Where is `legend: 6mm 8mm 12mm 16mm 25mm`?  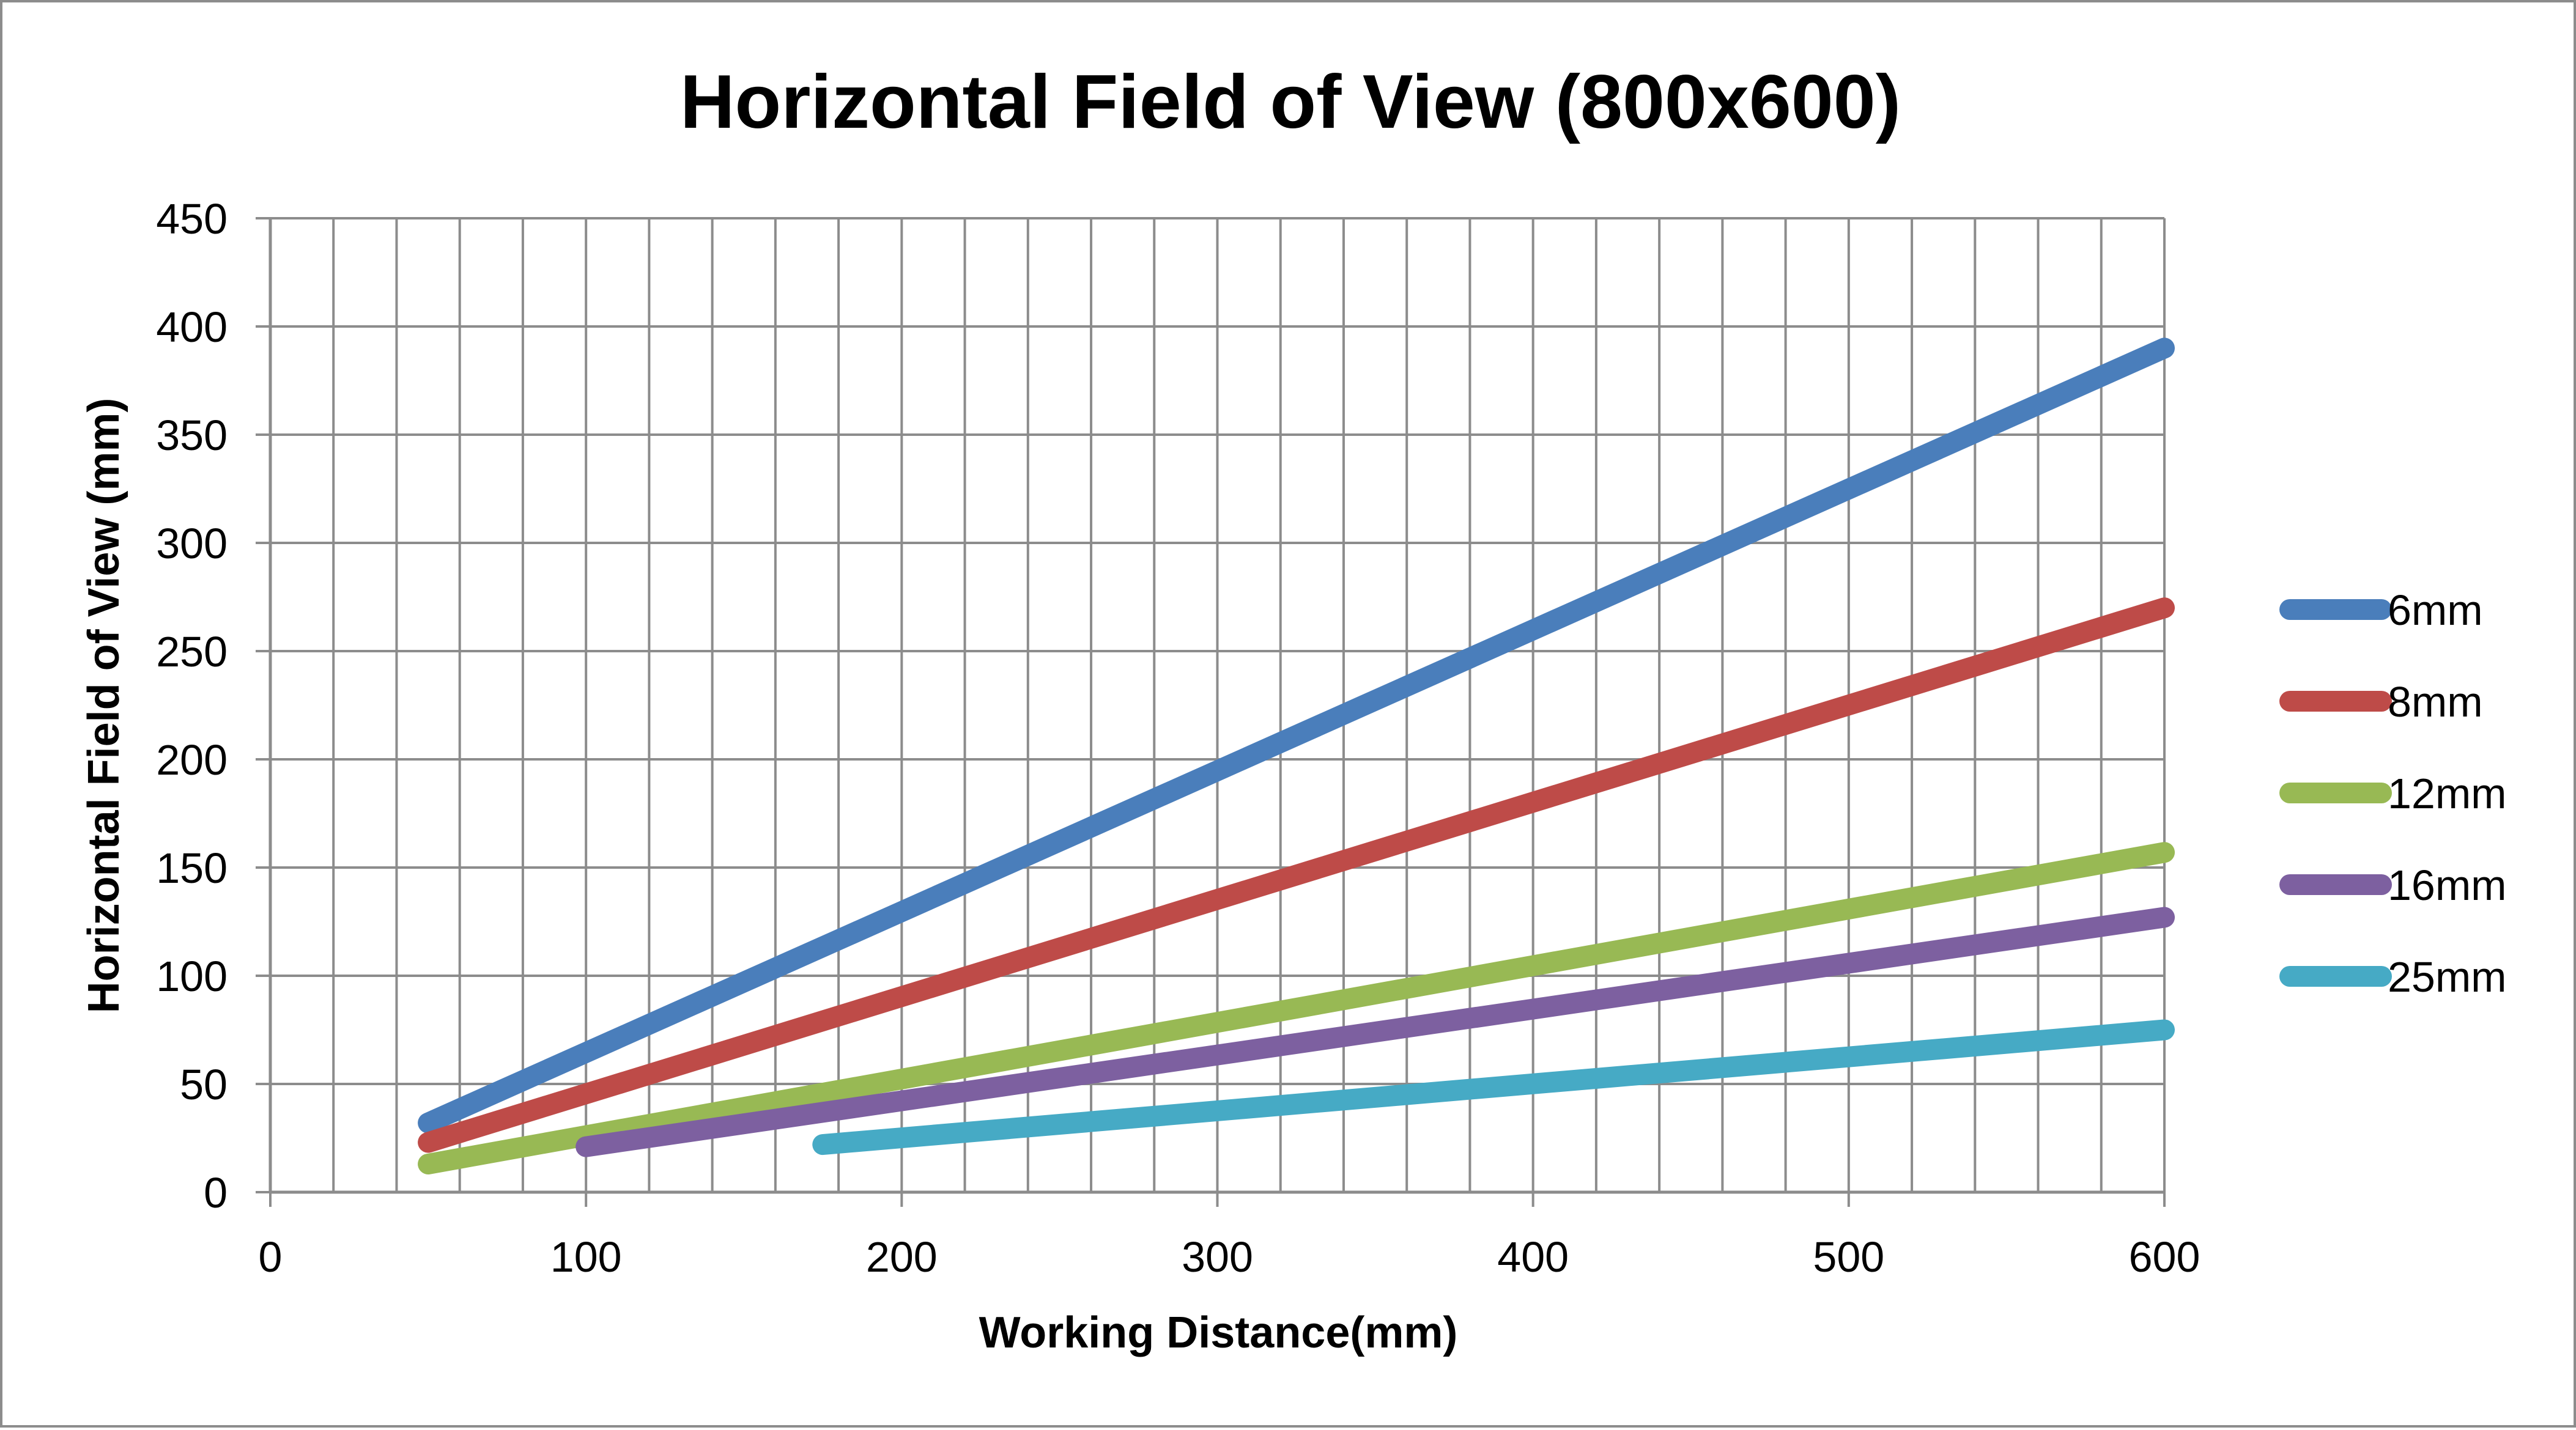
legend: 6mm 8mm 12mm 16mm 25mm is located at coordinates (2392, 793).